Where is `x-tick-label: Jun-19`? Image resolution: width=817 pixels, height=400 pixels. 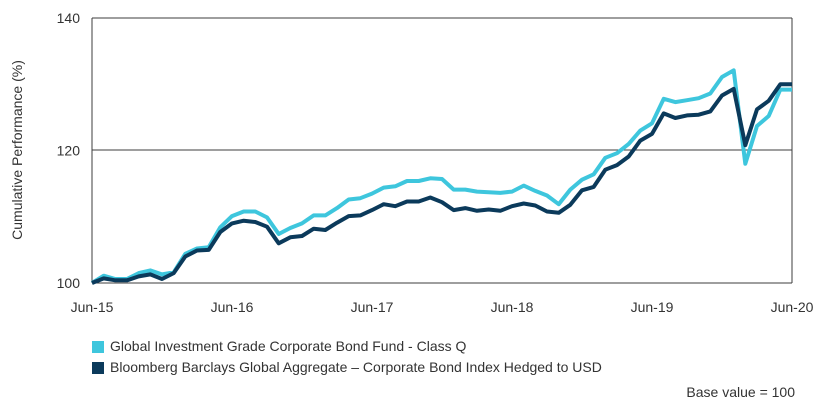 x-tick-label: Jun-19 is located at coordinates (652, 307).